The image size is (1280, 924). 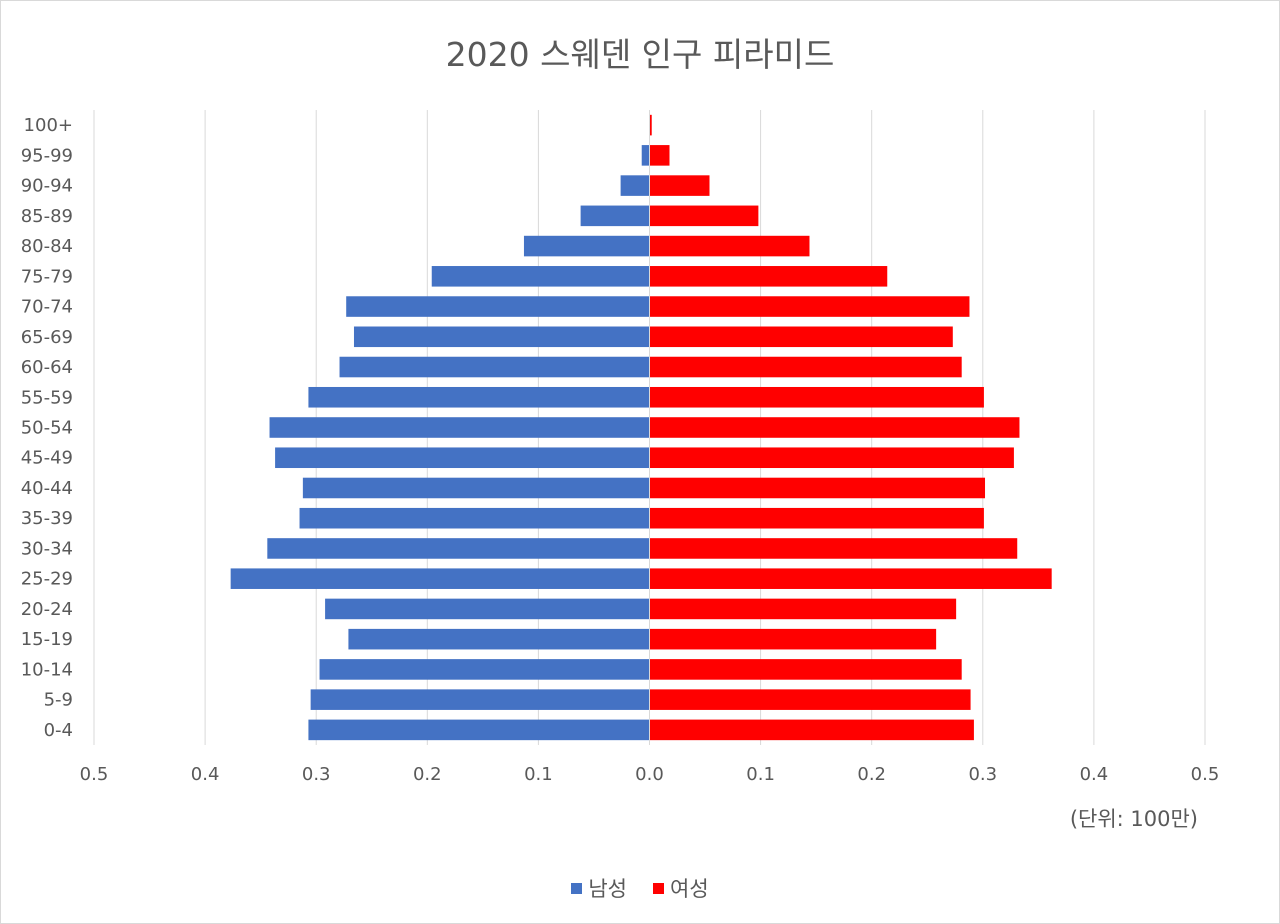 I want to click on chart-title: 2020 스웨덴 인구 피라미드, so click(x=640, y=54).